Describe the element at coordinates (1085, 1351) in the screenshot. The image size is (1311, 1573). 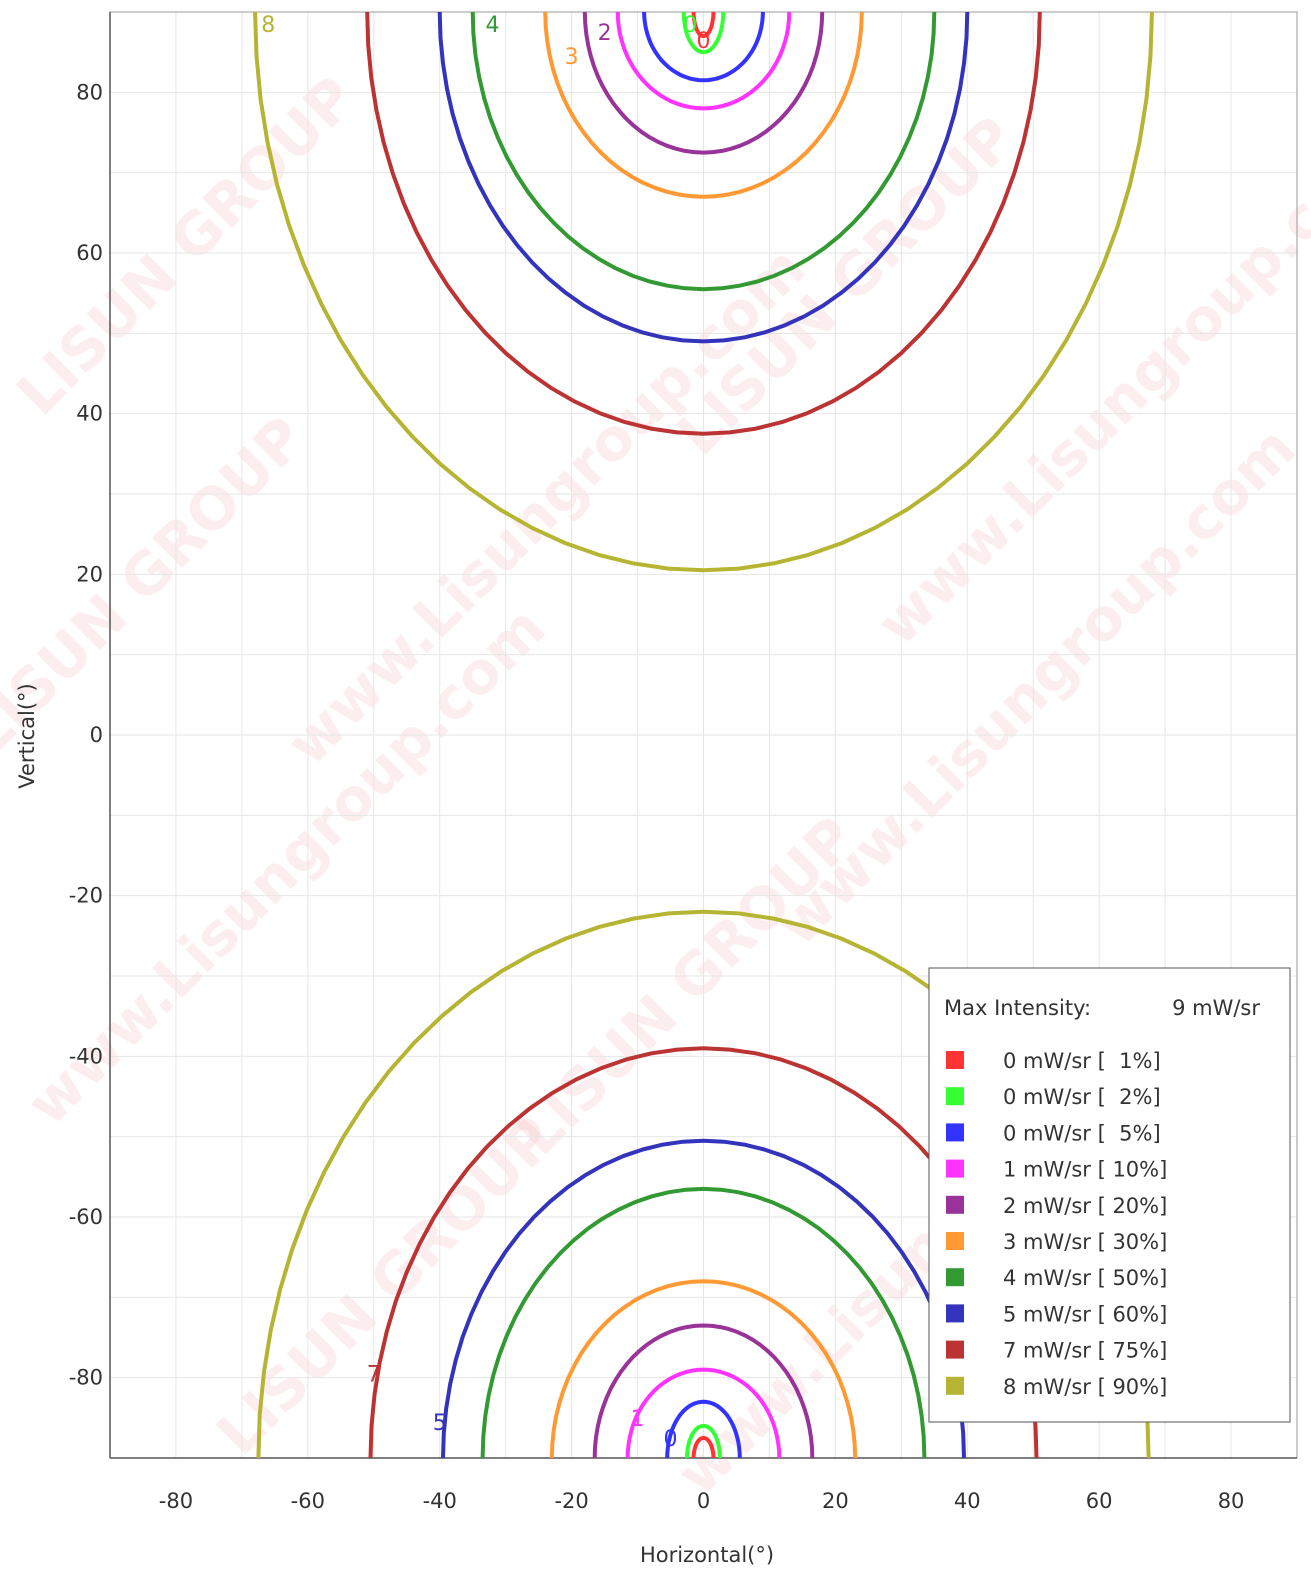
I see `legend-entry-label: 7 mW/sr [ 75%]` at that location.